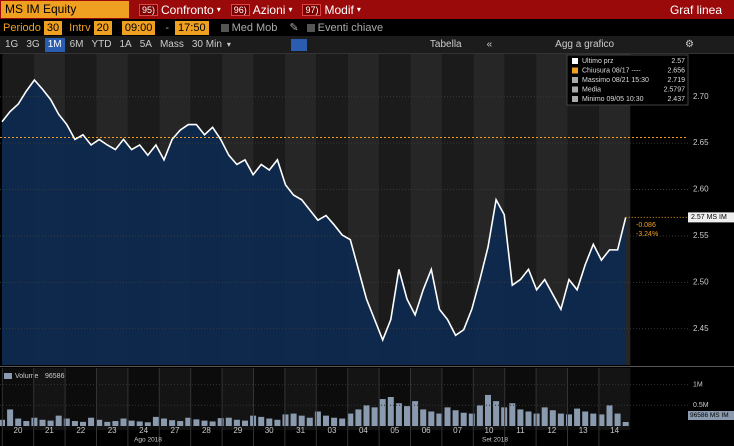  I want to click on y-tick-label: 2.60, so click(701, 189).